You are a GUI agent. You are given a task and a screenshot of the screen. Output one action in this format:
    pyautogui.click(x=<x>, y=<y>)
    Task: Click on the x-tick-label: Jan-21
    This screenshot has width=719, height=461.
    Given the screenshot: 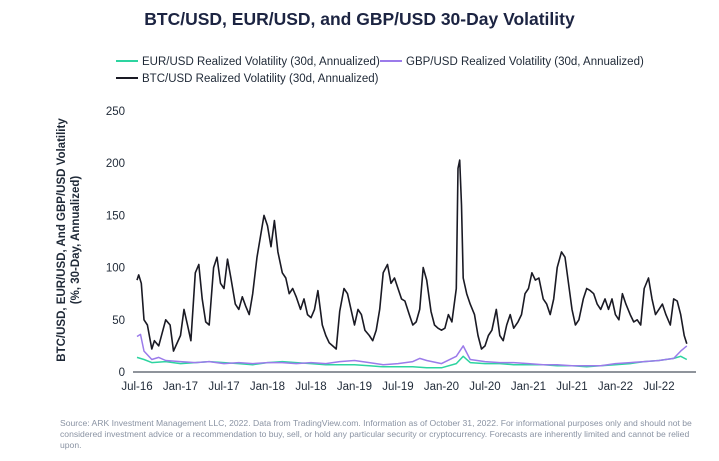 What is the action you would take?
    pyautogui.click(x=528, y=387)
    